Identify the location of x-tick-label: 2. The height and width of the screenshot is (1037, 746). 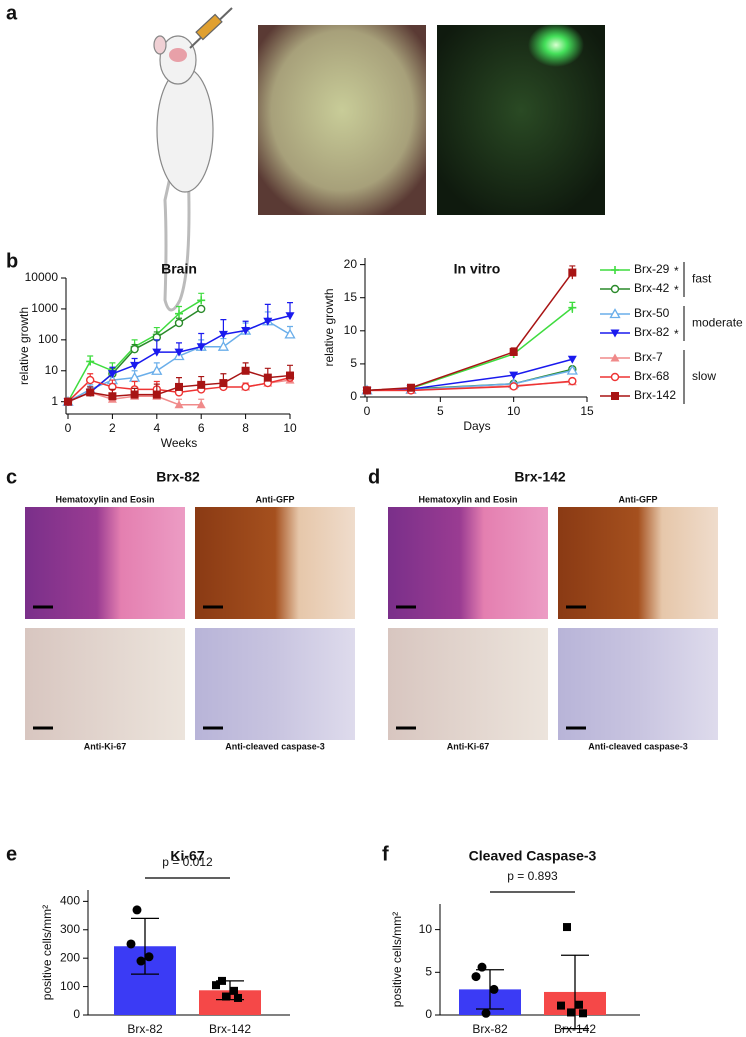
(112, 428).